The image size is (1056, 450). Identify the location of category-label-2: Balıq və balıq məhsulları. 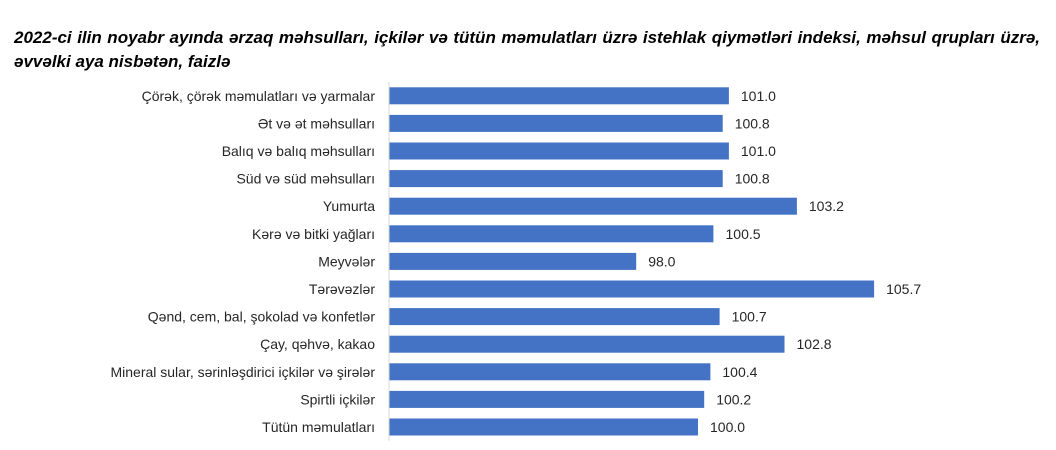
(298, 151).